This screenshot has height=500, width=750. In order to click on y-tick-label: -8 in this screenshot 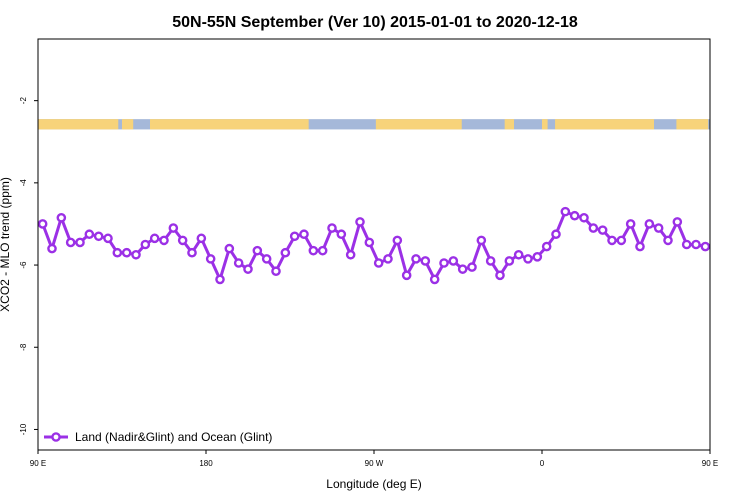, I will do `click(23, 347)`.